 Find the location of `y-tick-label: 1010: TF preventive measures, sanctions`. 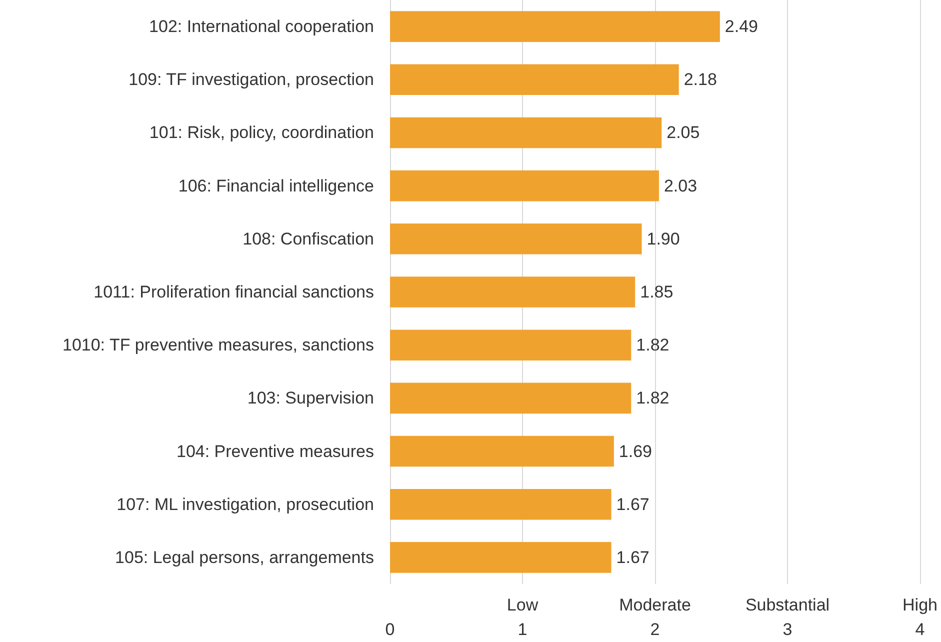

y-tick-label: 1010: TF preventive measures, sanctions is located at coordinates (218, 345).